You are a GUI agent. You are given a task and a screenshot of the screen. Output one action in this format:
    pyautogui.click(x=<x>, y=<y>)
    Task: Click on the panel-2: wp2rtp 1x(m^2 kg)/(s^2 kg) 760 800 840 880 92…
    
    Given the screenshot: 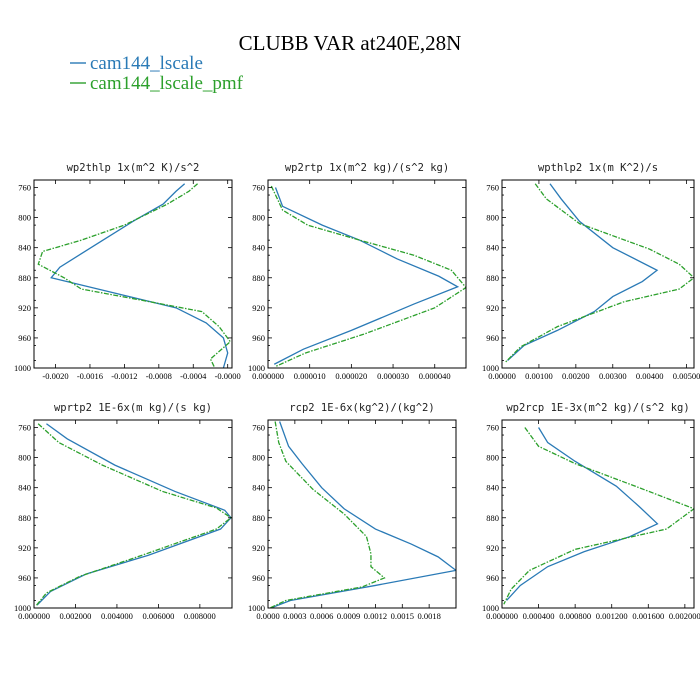 What is the action you would take?
    pyautogui.click(x=357, y=271)
    